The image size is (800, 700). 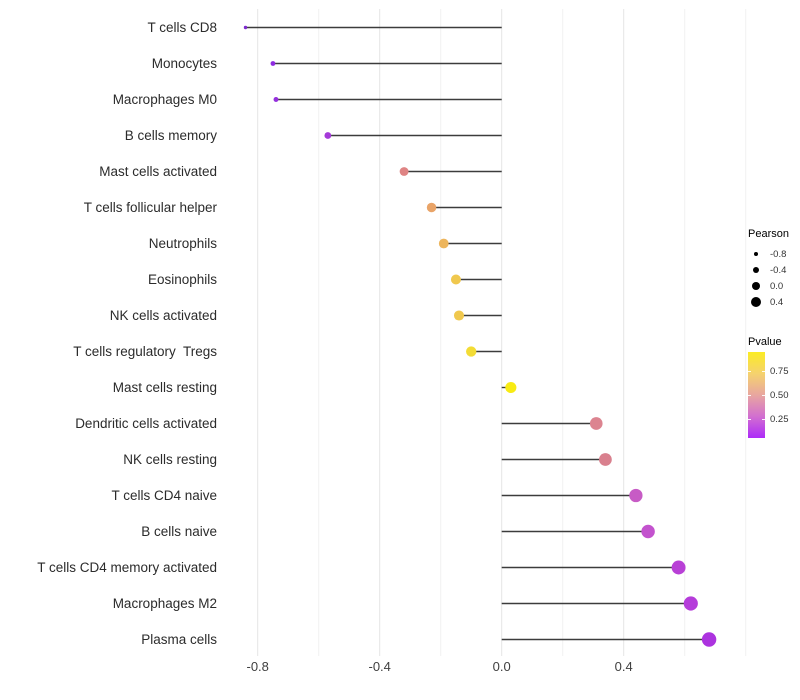 What do you see at coordinates (777, 302) in the screenshot?
I see `legend-size-label: 0.4` at bounding box center [777, 302].